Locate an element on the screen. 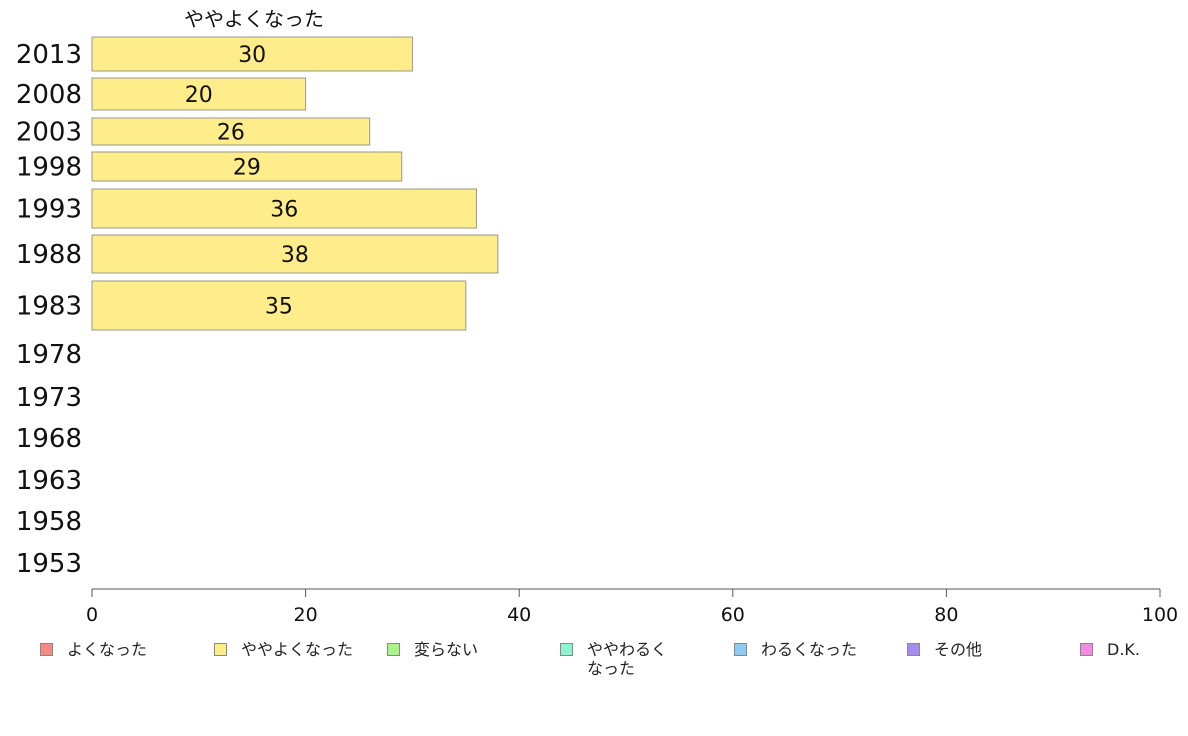  data-label-2008: 20 is located at coordinates (199, 95).